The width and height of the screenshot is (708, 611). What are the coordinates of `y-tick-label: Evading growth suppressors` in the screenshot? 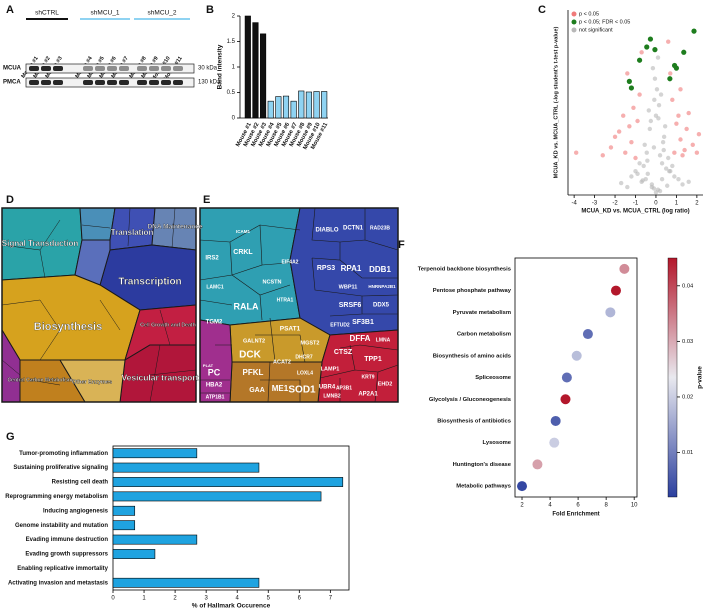 It's located at (66, 555).